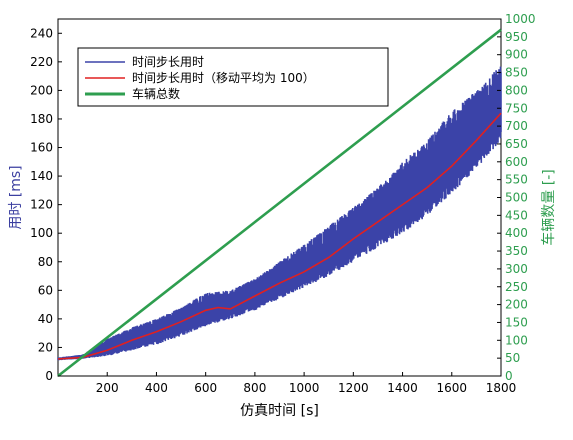 The height and width of the screenshot is (440, 573). I want to click on legend-vehicle-count-label: 车辆总数, so click(156, 93).